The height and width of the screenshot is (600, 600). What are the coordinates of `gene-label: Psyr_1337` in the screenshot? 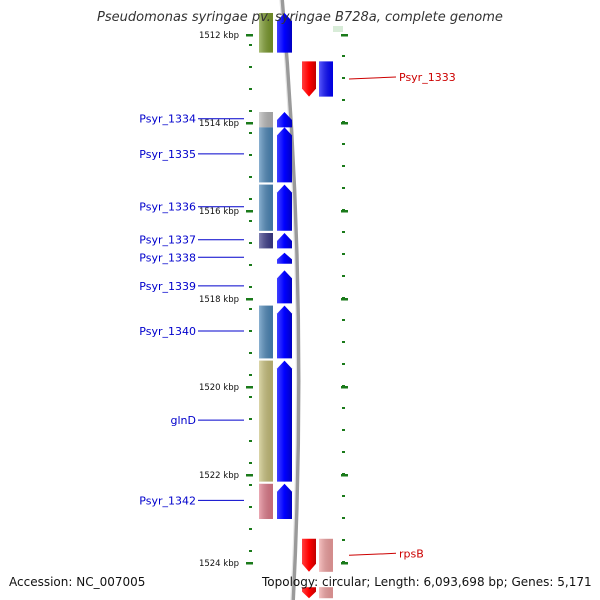 It's located at (167, 240).